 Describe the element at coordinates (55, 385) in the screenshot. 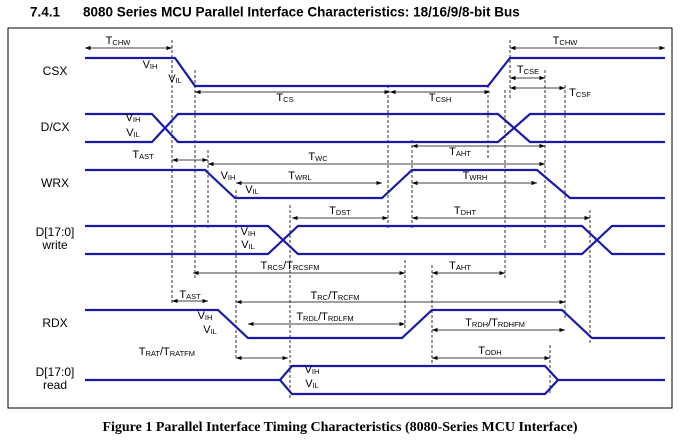

I see `signal-label: read` at that location.